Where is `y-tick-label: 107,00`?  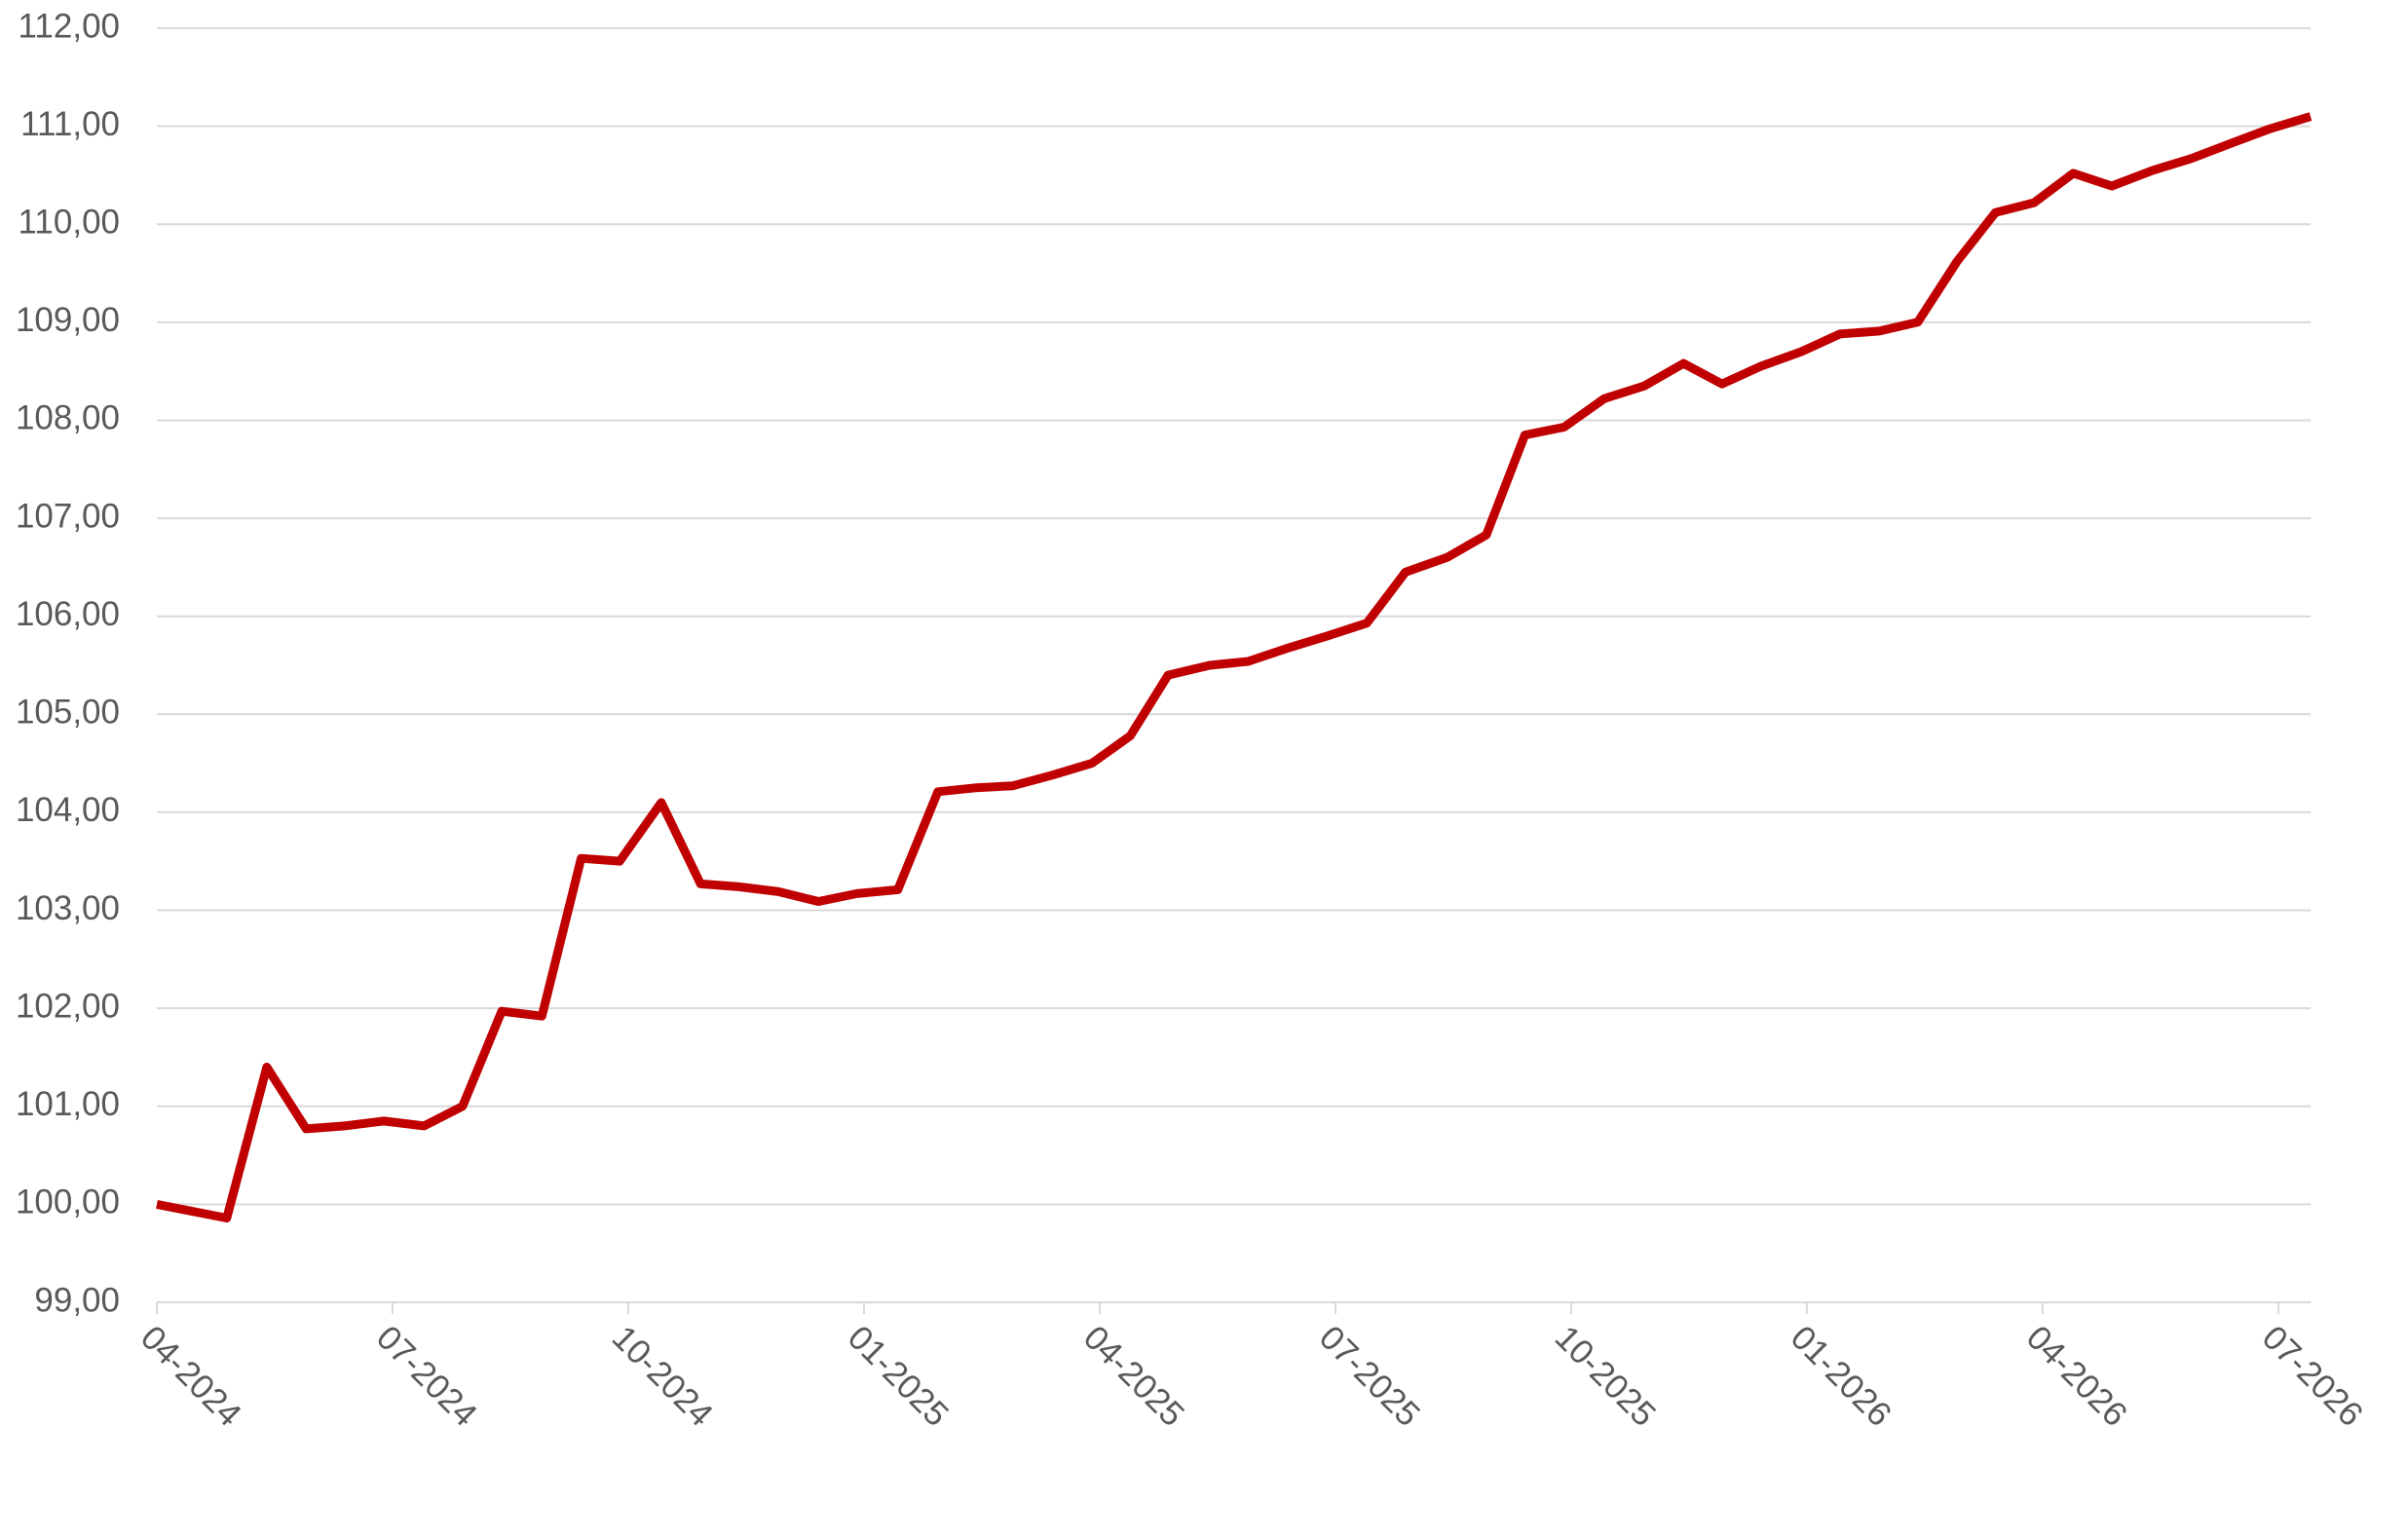 y-tick-label: 107,00 is located at coordinates (68, 516).